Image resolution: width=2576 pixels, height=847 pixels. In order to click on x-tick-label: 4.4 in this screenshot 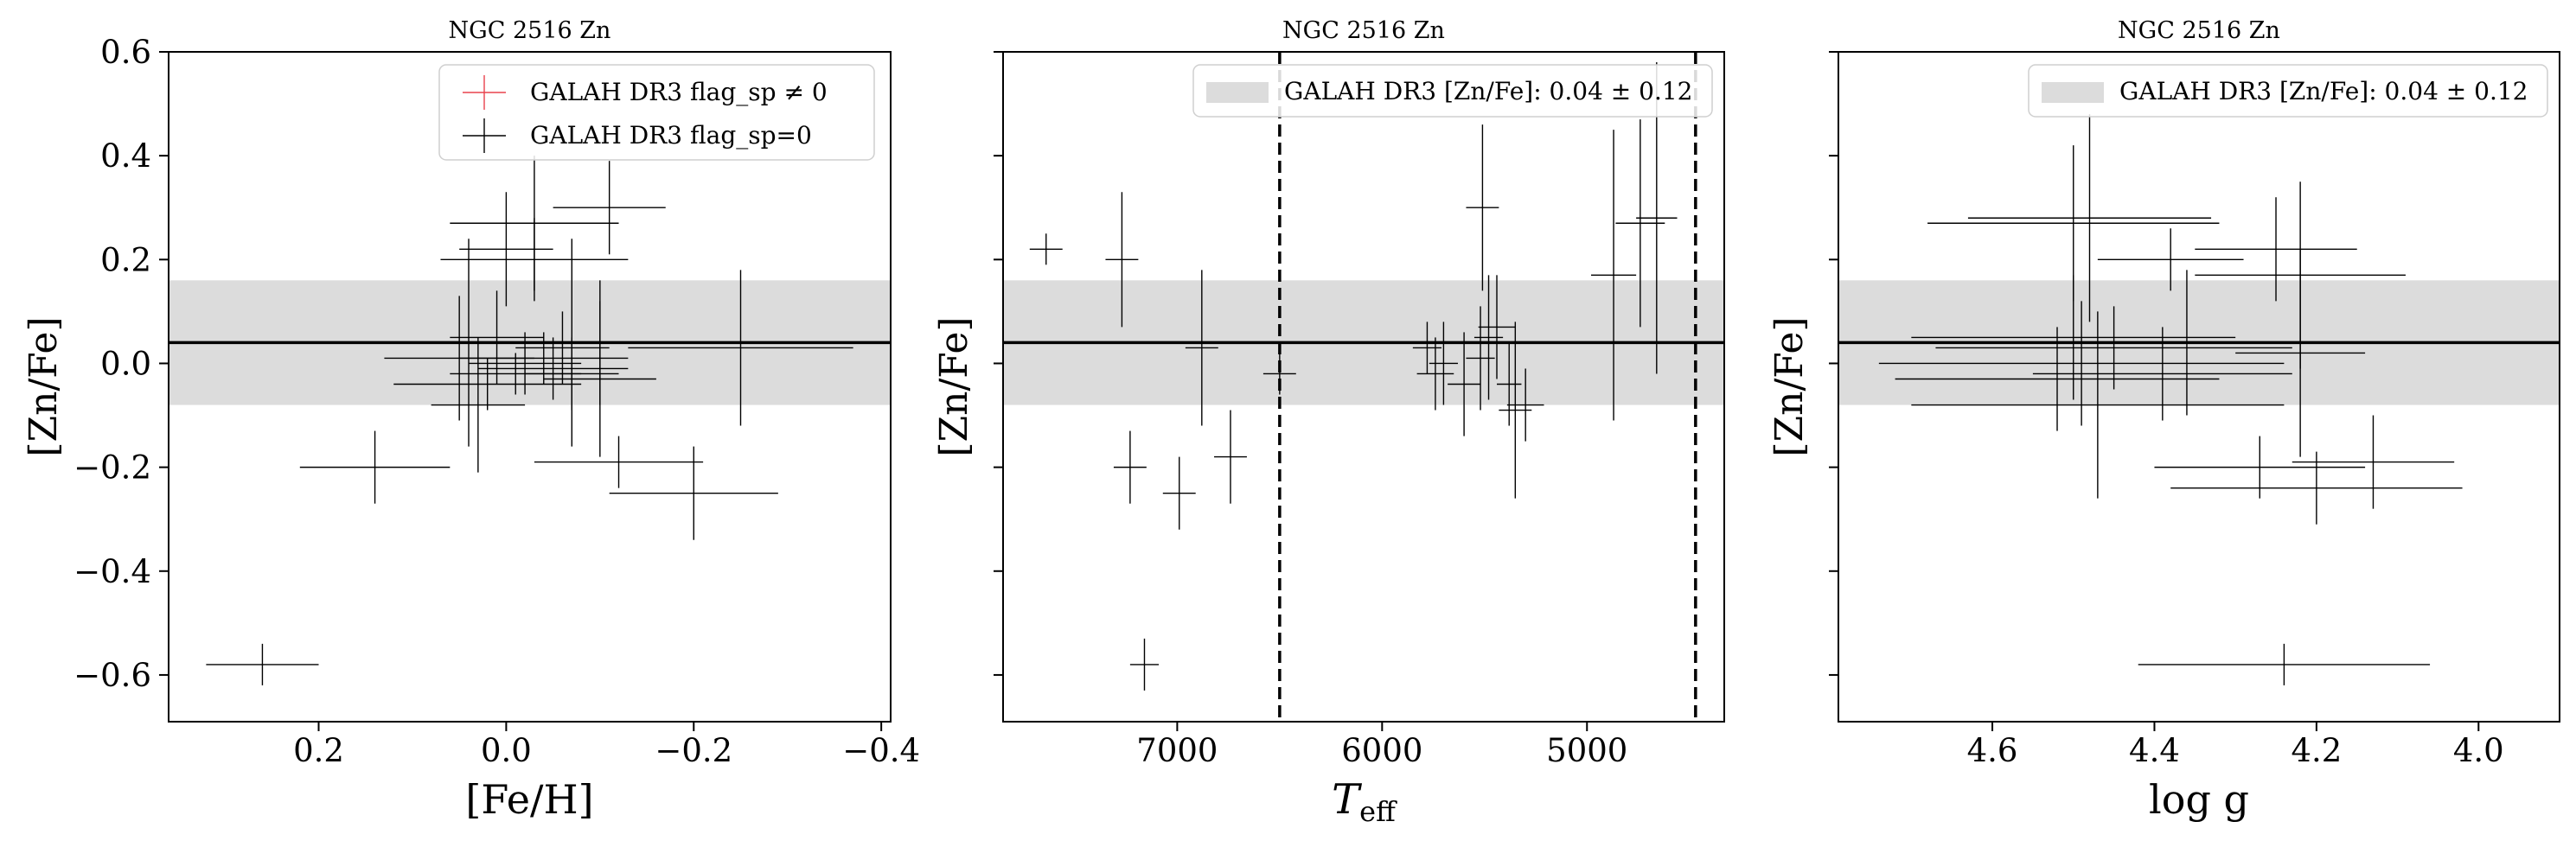, I will do `click(2154, 750)`.